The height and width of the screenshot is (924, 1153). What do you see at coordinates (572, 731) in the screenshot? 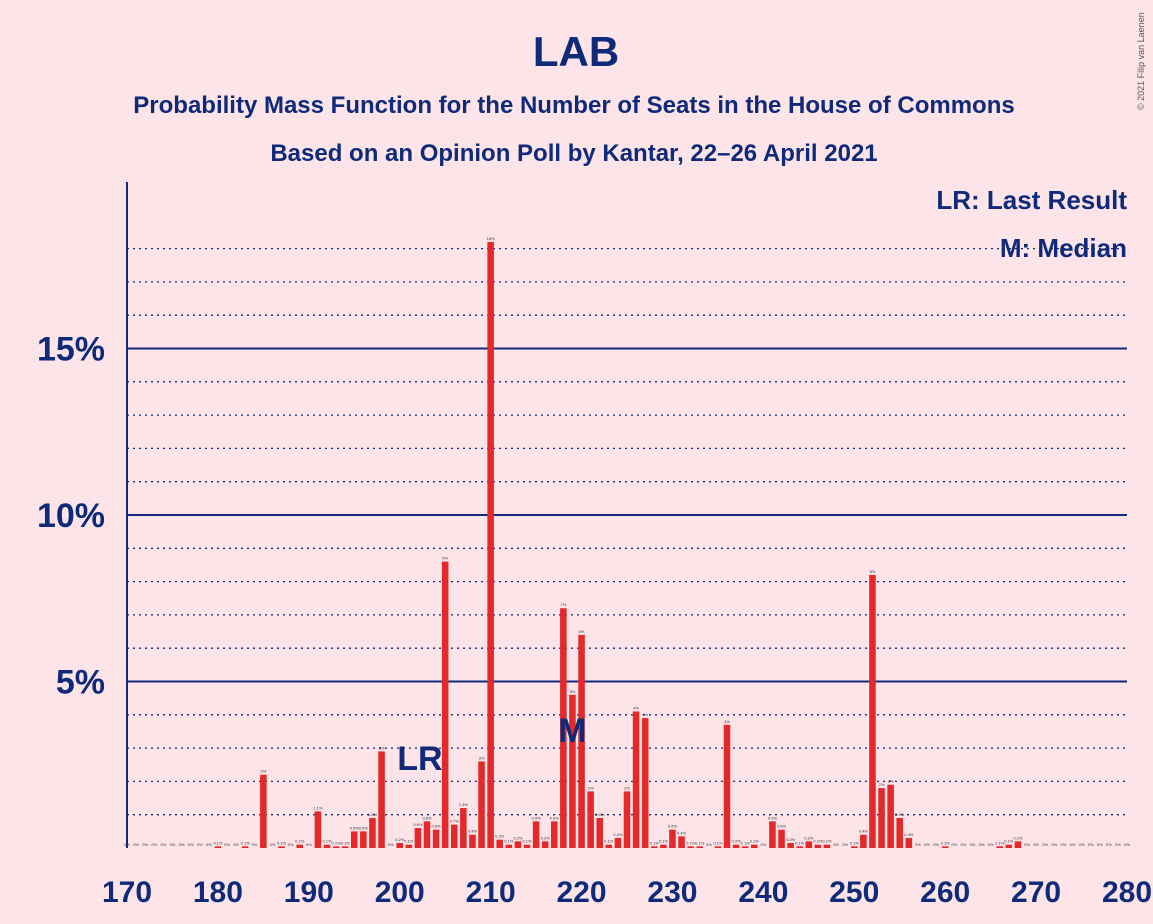
I see `median-marker: M` at bounding box center [572, 731].